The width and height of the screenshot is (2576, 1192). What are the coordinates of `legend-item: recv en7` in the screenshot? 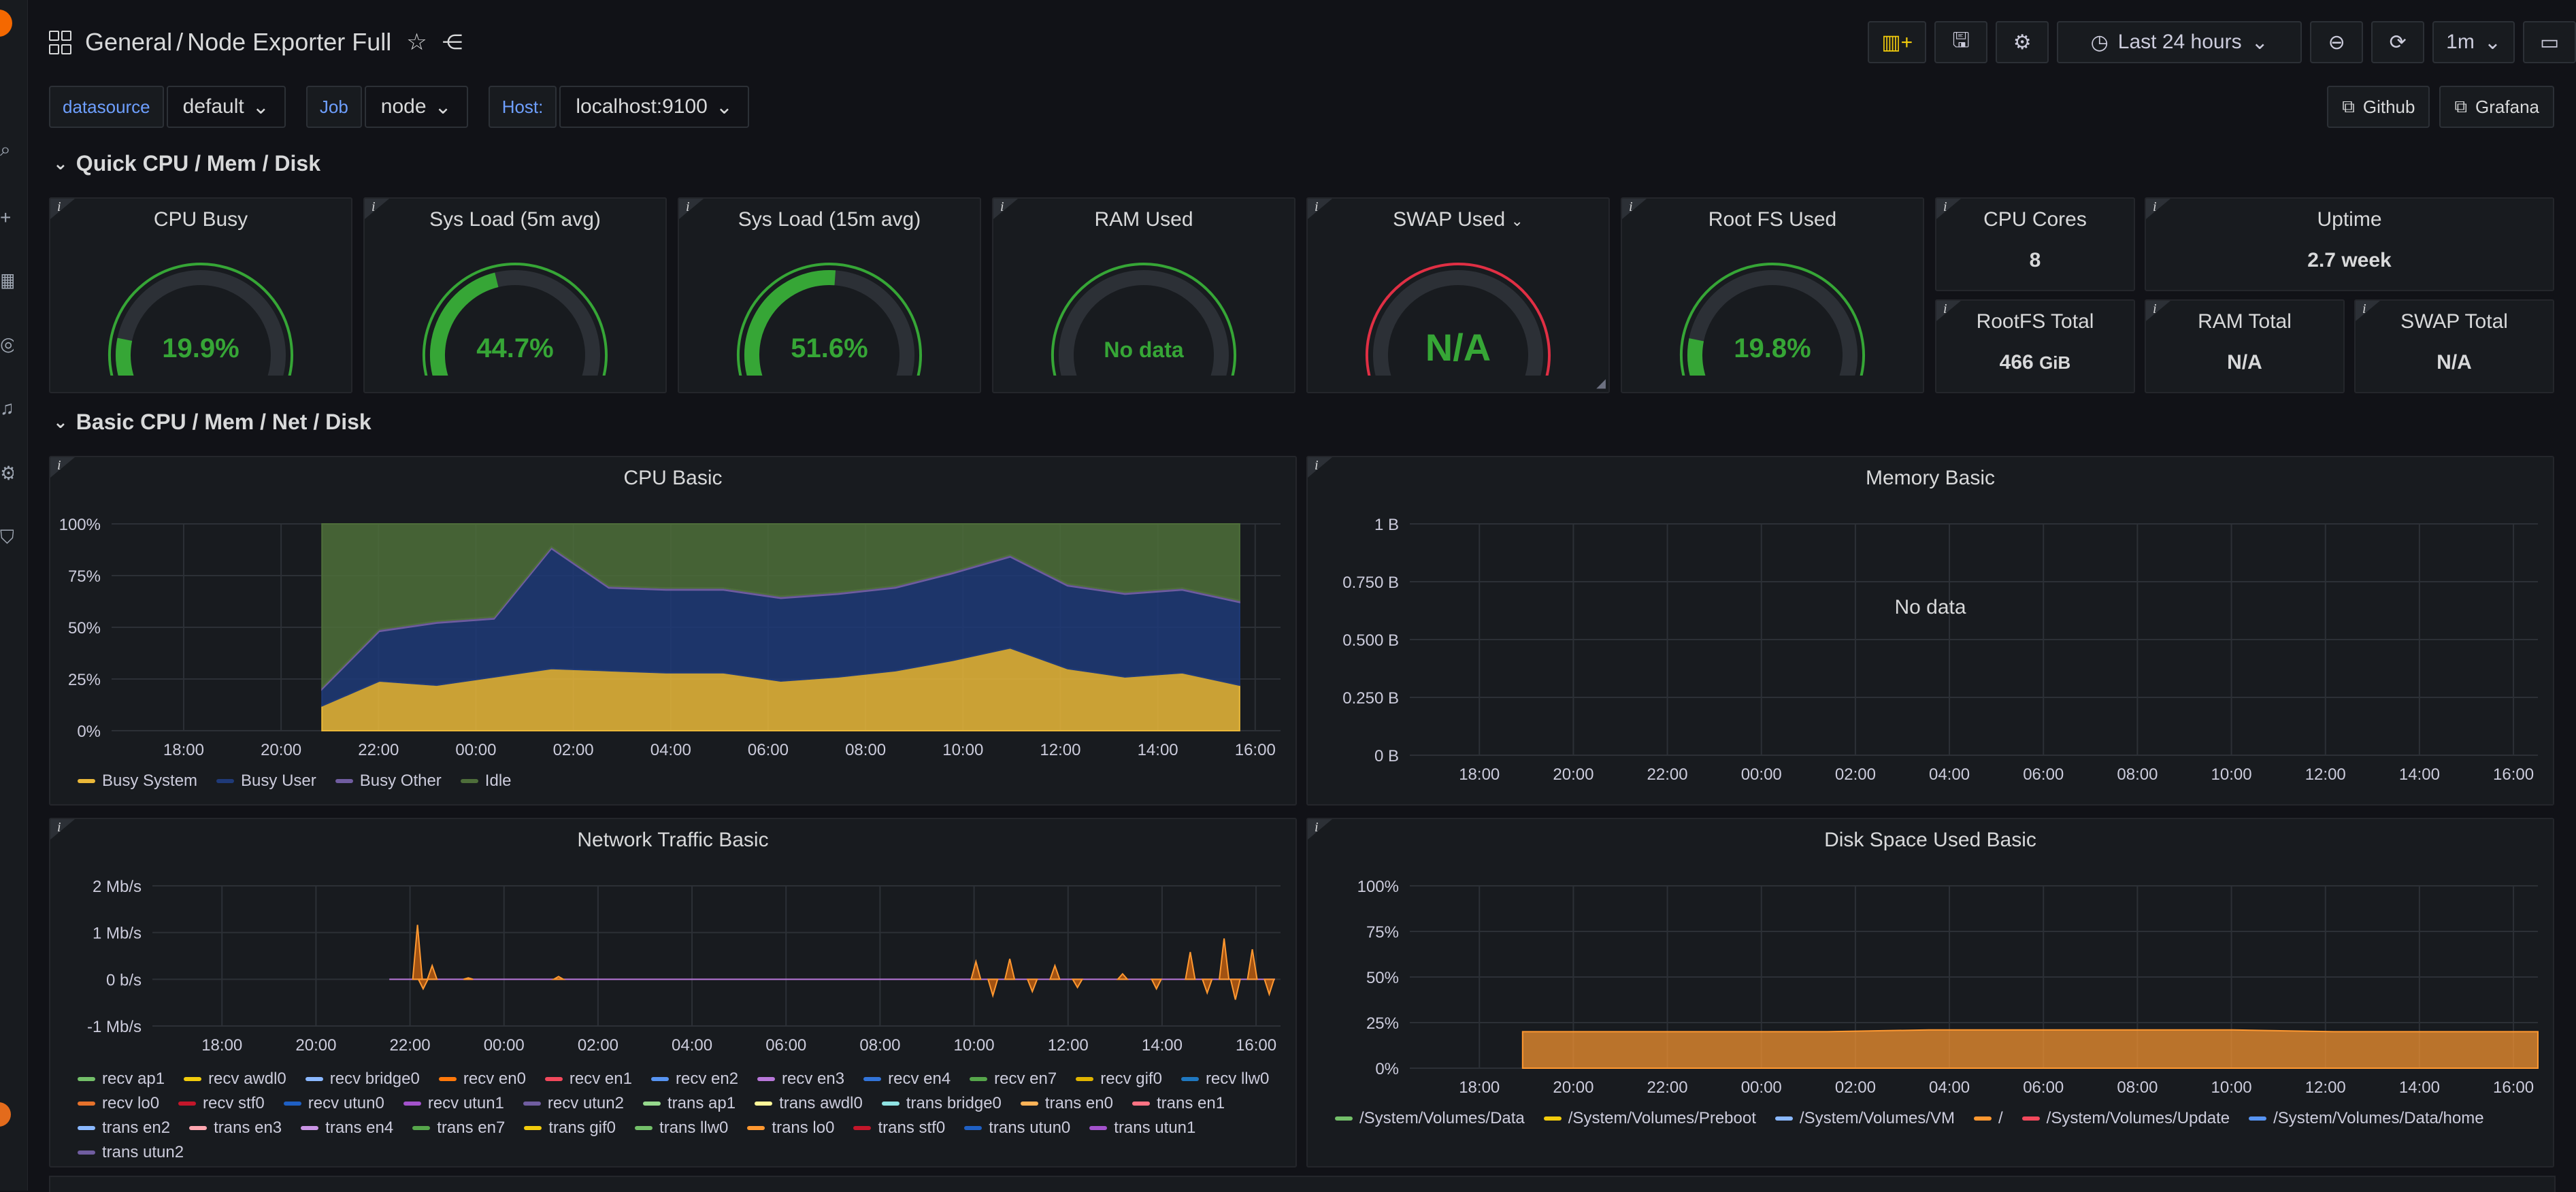 It's located at (1014, 1079).